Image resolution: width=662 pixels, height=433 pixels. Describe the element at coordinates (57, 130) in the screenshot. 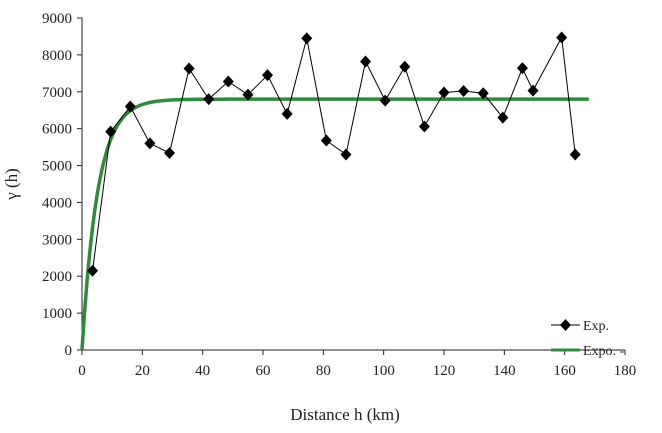

I see `y-tick-label: 6000` at that location.